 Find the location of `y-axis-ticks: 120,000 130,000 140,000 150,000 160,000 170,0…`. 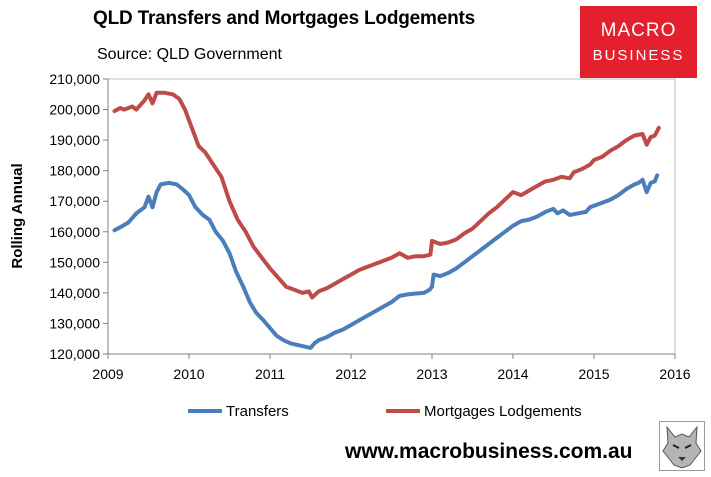

y-axis-ticks: 120,000 130,000 140,000 150,000 160,000 170,0… is located at coordinates (78, 216).